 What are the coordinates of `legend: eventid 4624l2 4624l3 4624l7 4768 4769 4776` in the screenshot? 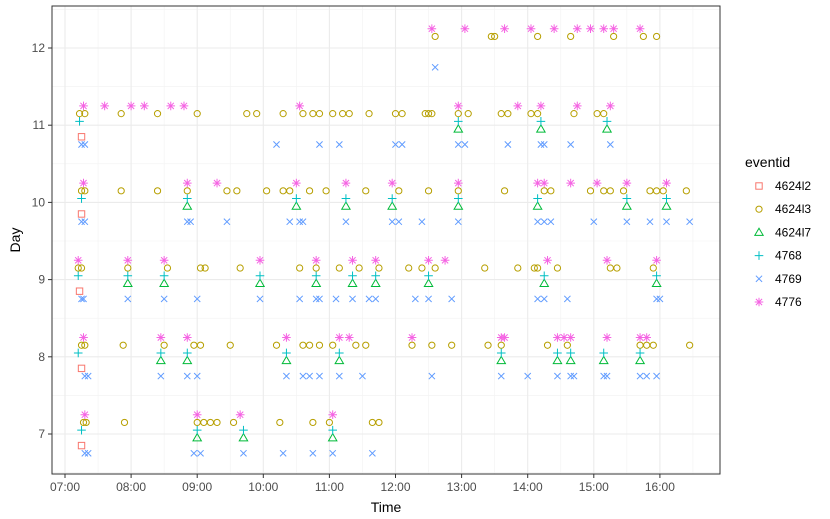 It's located at (778, 231).